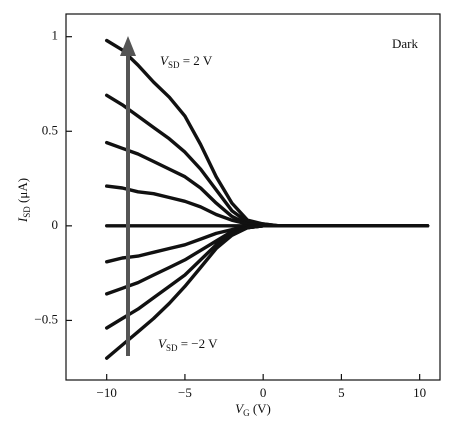 This screenshot has width=474, height=440. What do you see at coordinates (185, 392) in the screenshot?
I see `x-tick-label: −5` at bounding box center [185, 392].